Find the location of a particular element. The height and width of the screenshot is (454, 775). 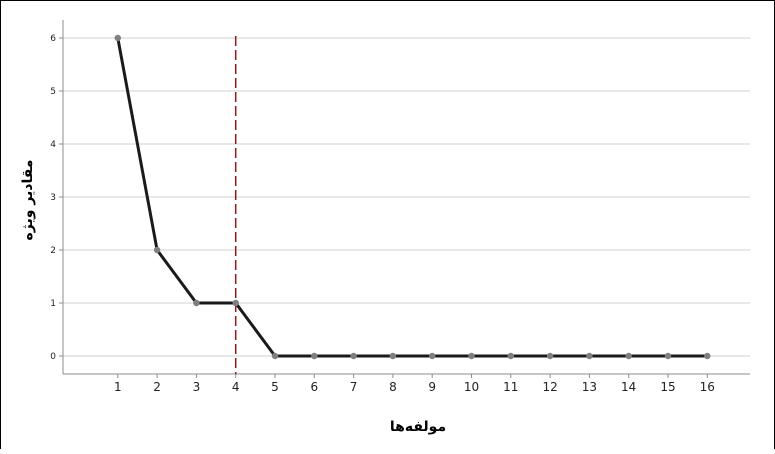

x-tick-label: 11 is located at coordinates (510, 387).